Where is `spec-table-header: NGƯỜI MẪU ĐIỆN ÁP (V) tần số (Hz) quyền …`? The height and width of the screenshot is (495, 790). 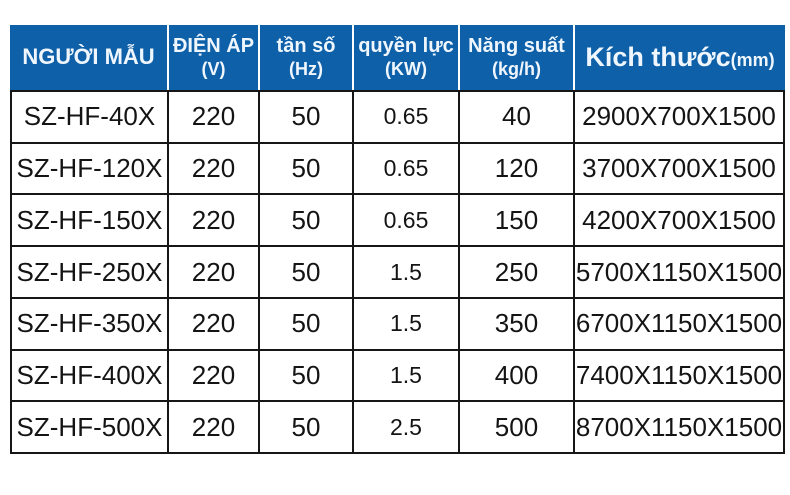
spec-table-header: NGƯỜI MẪU ĐIỆN ÁP (V) tần số (Hz) quyền … is located at coordinates (397, 57).